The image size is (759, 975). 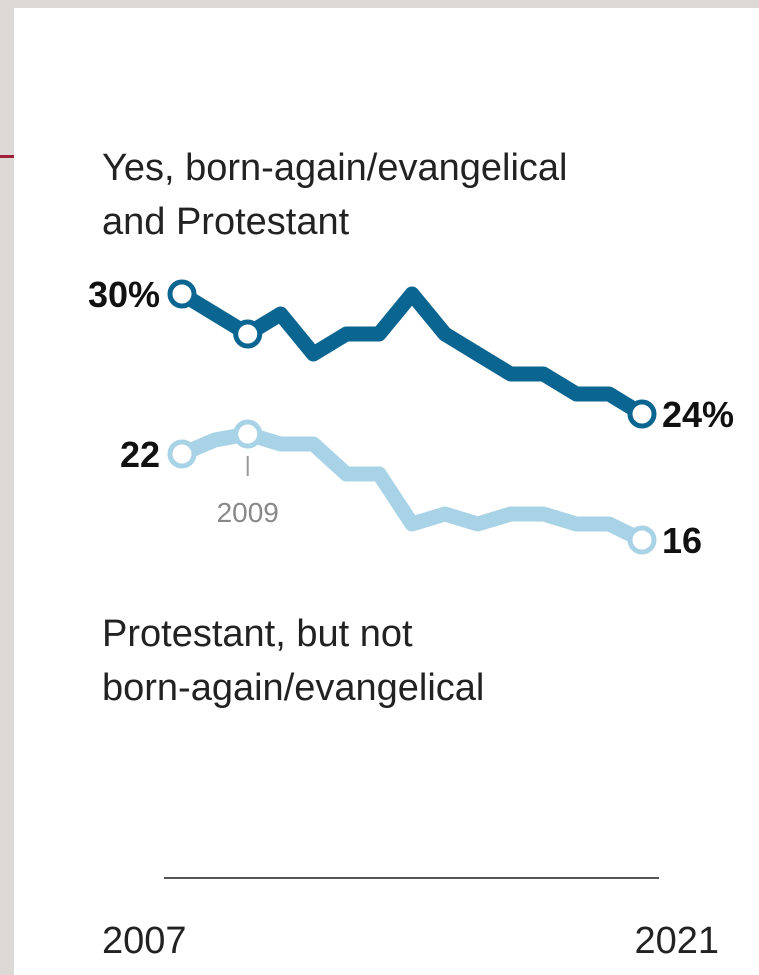 I want to click on callout-label: 2009, so click(x=248, y=512).